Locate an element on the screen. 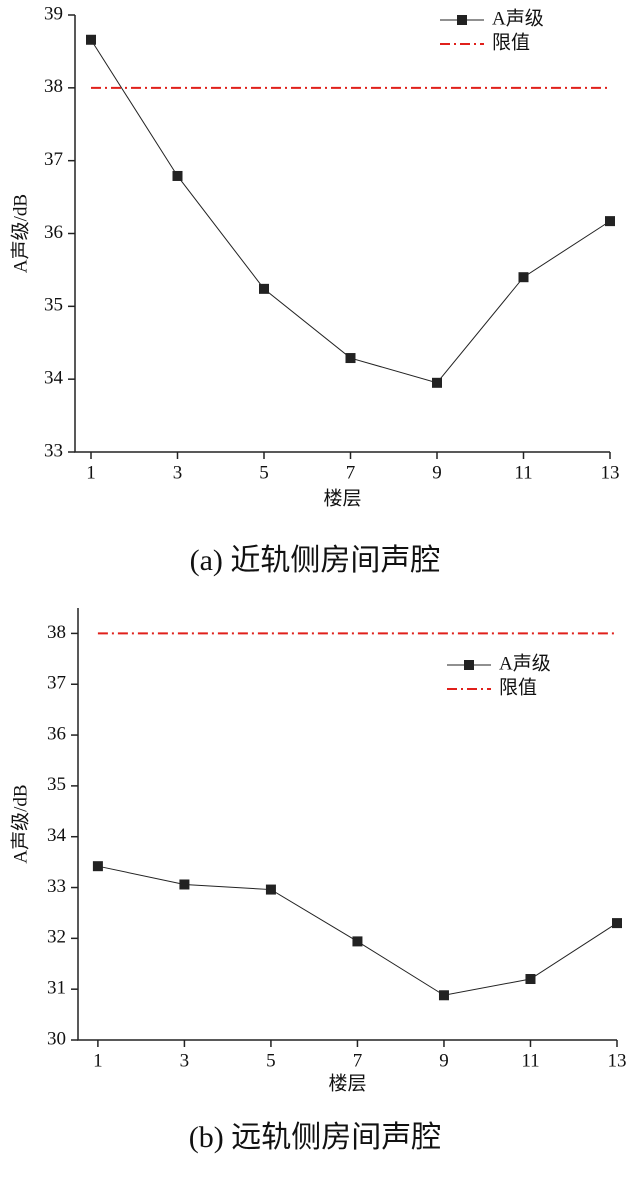 The width and height of the screenshot is (631, 1183). caption: (b) 远轨侧房间声腔 is located at coordinates (315, 1137).